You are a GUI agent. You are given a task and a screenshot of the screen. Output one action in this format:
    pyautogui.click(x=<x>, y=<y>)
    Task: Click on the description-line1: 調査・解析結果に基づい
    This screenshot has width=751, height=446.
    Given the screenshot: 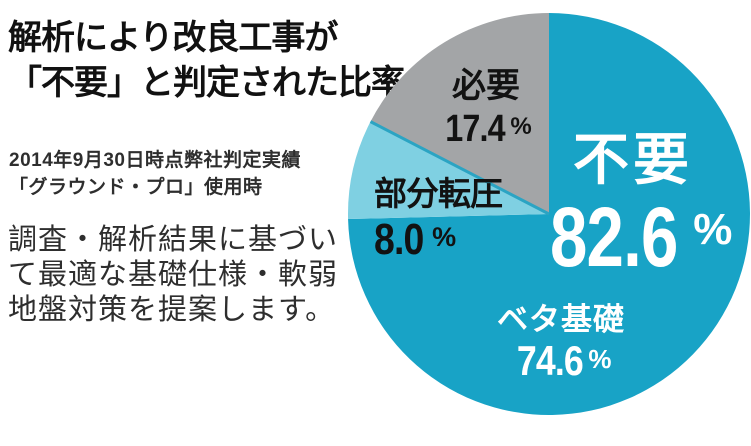 What is the action you would take?
    pyautogui.click(x=173, y=240)
    